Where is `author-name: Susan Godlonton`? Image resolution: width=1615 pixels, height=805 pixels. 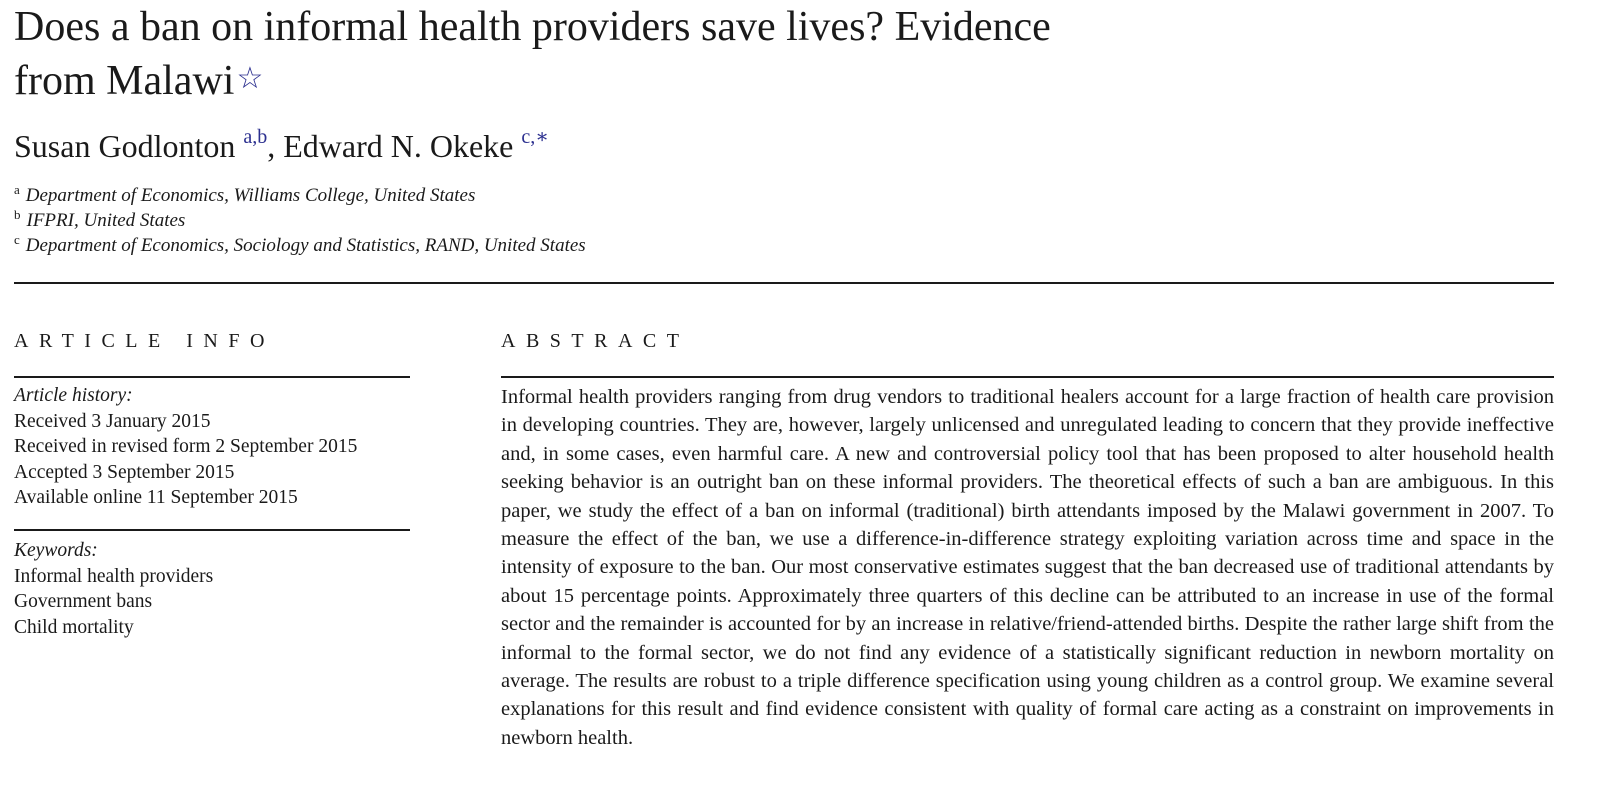 author-name: Susan Godlonton is located at coordinates (125, 146).